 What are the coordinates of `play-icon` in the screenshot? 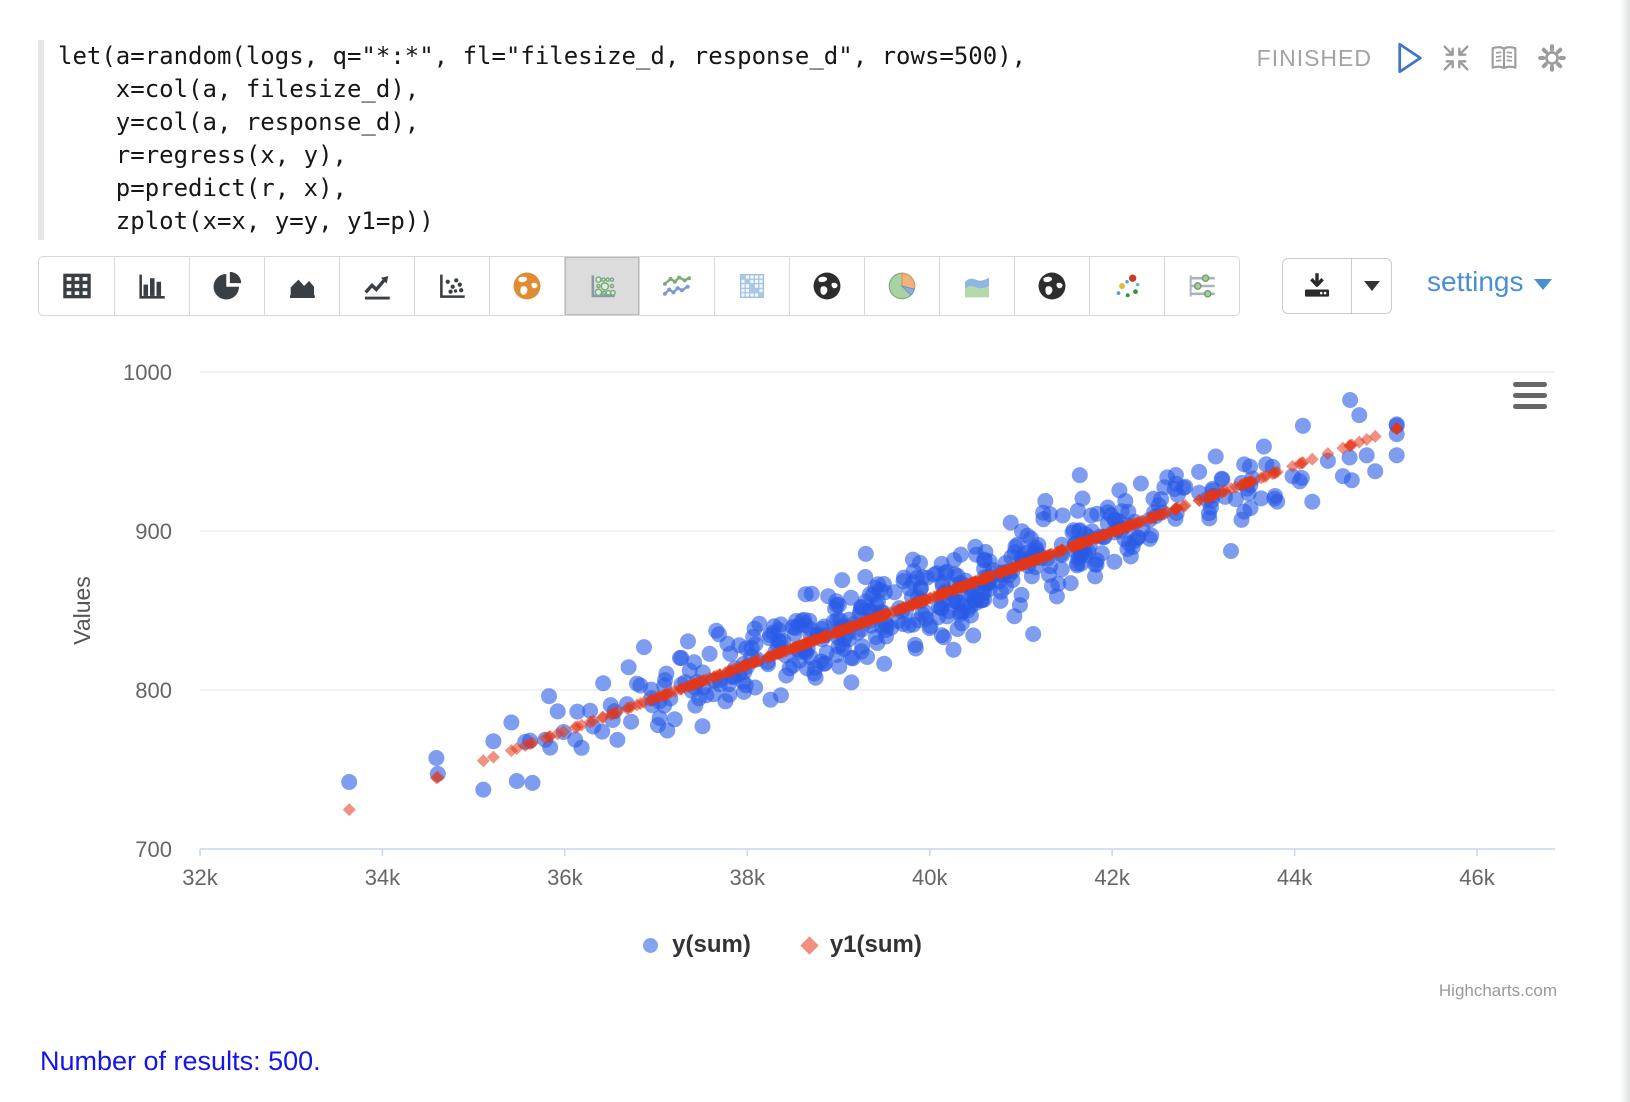 It's located at (1410, 58).